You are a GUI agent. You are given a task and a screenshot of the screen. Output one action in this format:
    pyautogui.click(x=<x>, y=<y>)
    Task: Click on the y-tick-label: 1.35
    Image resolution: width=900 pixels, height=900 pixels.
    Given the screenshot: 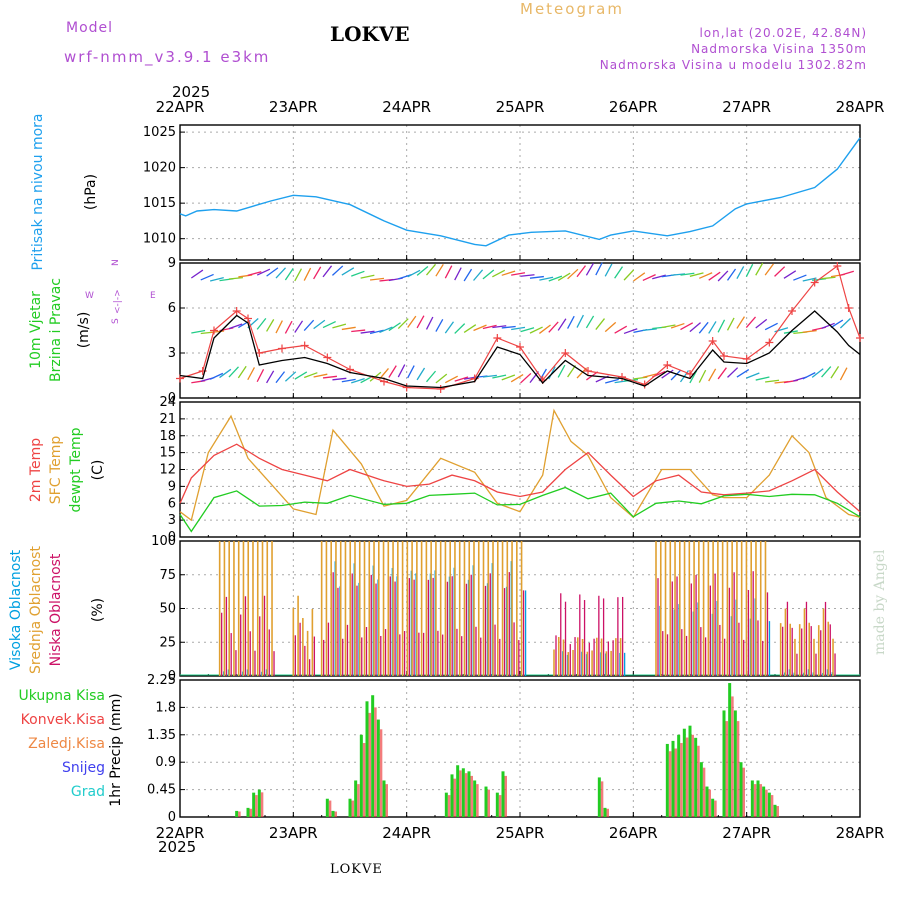 What is the action you would take?
    pyautogui.click(x=161, y=735)
    